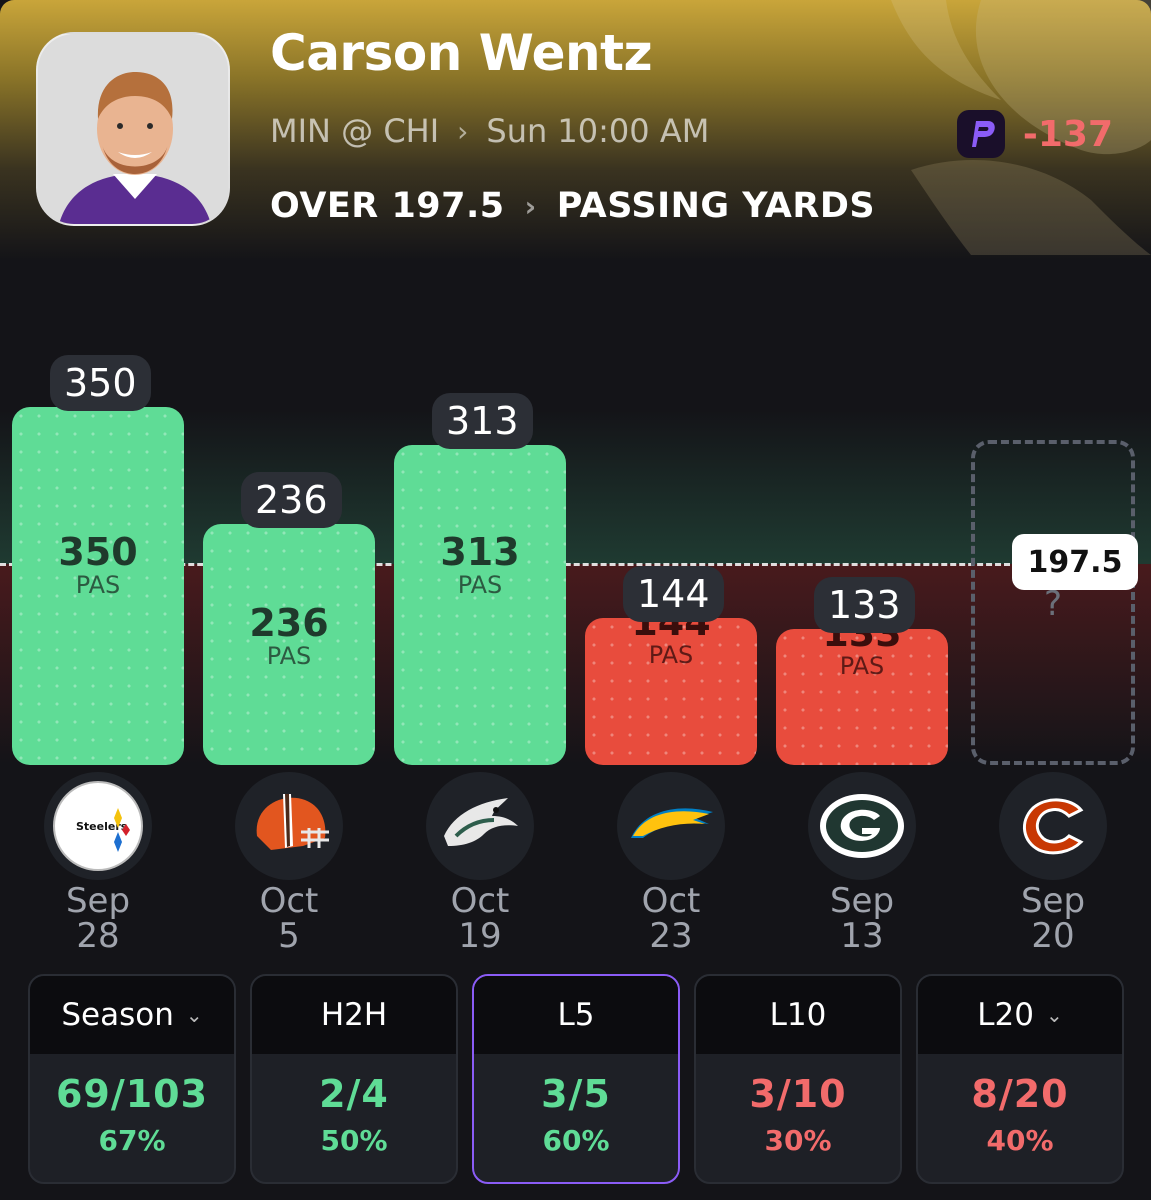 The image size is (1151, 1200). What do you see at coordinates (132, 1094) in the screenshot?
I see `split-fraction: 69/103` at bounding box center [132, 1094].